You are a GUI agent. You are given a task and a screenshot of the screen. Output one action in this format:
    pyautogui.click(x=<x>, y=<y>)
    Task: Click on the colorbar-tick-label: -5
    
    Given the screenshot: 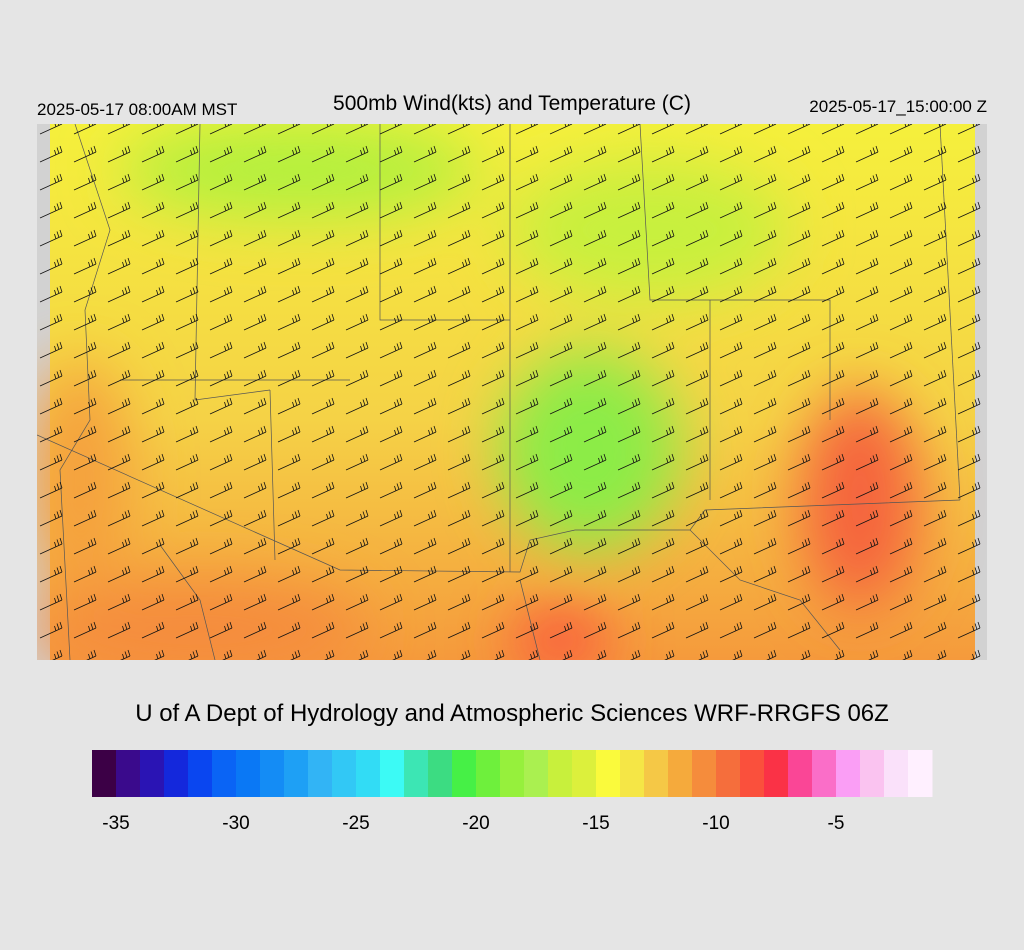 What is the action you would take?
    pyautogui.click(x=836, y=823)
    